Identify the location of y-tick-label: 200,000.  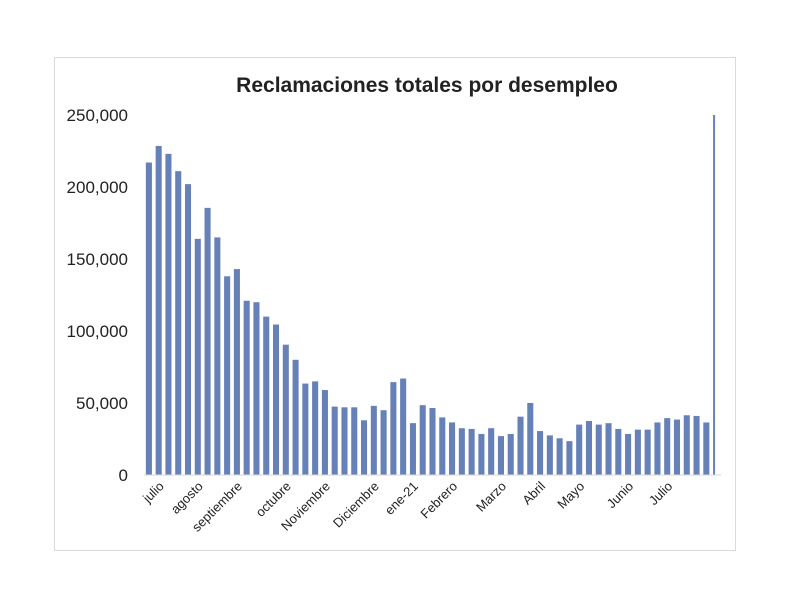
(97, 187).